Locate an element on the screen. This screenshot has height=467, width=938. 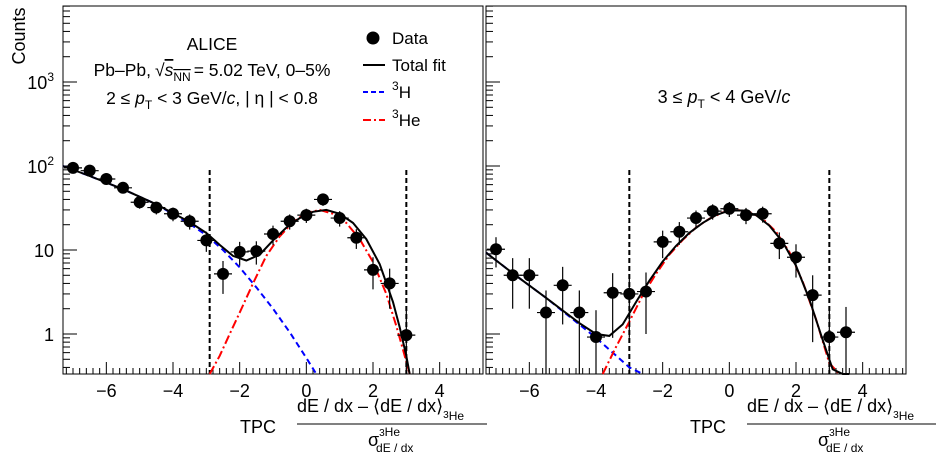
helium-fit-curve is located at coordinates (309, 291).